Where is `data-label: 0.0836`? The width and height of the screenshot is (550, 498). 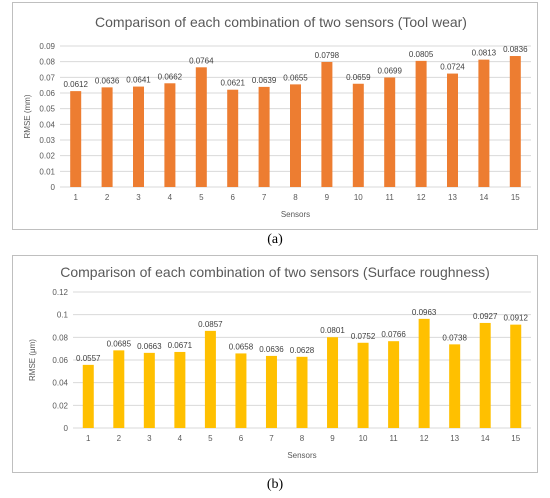
data-label: 0.0836 is located at coordinates (515, 49).